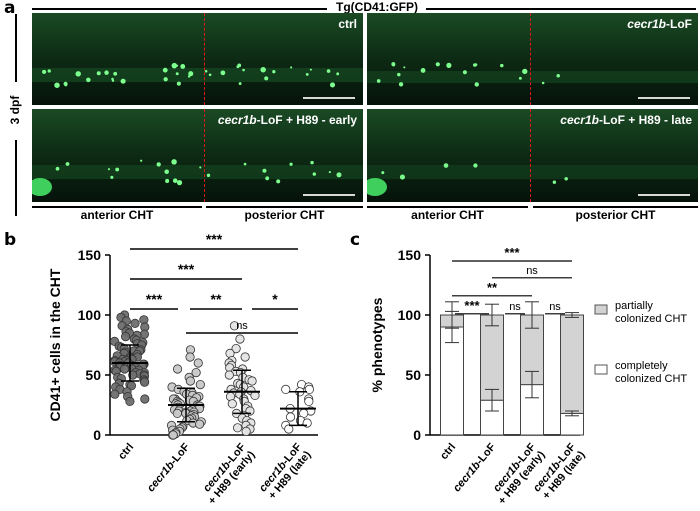  What do you see at coordinates (168, 467) in the screenshot?
I see `category-label: cecr1b-LoF` at bounding box center [168, 467].